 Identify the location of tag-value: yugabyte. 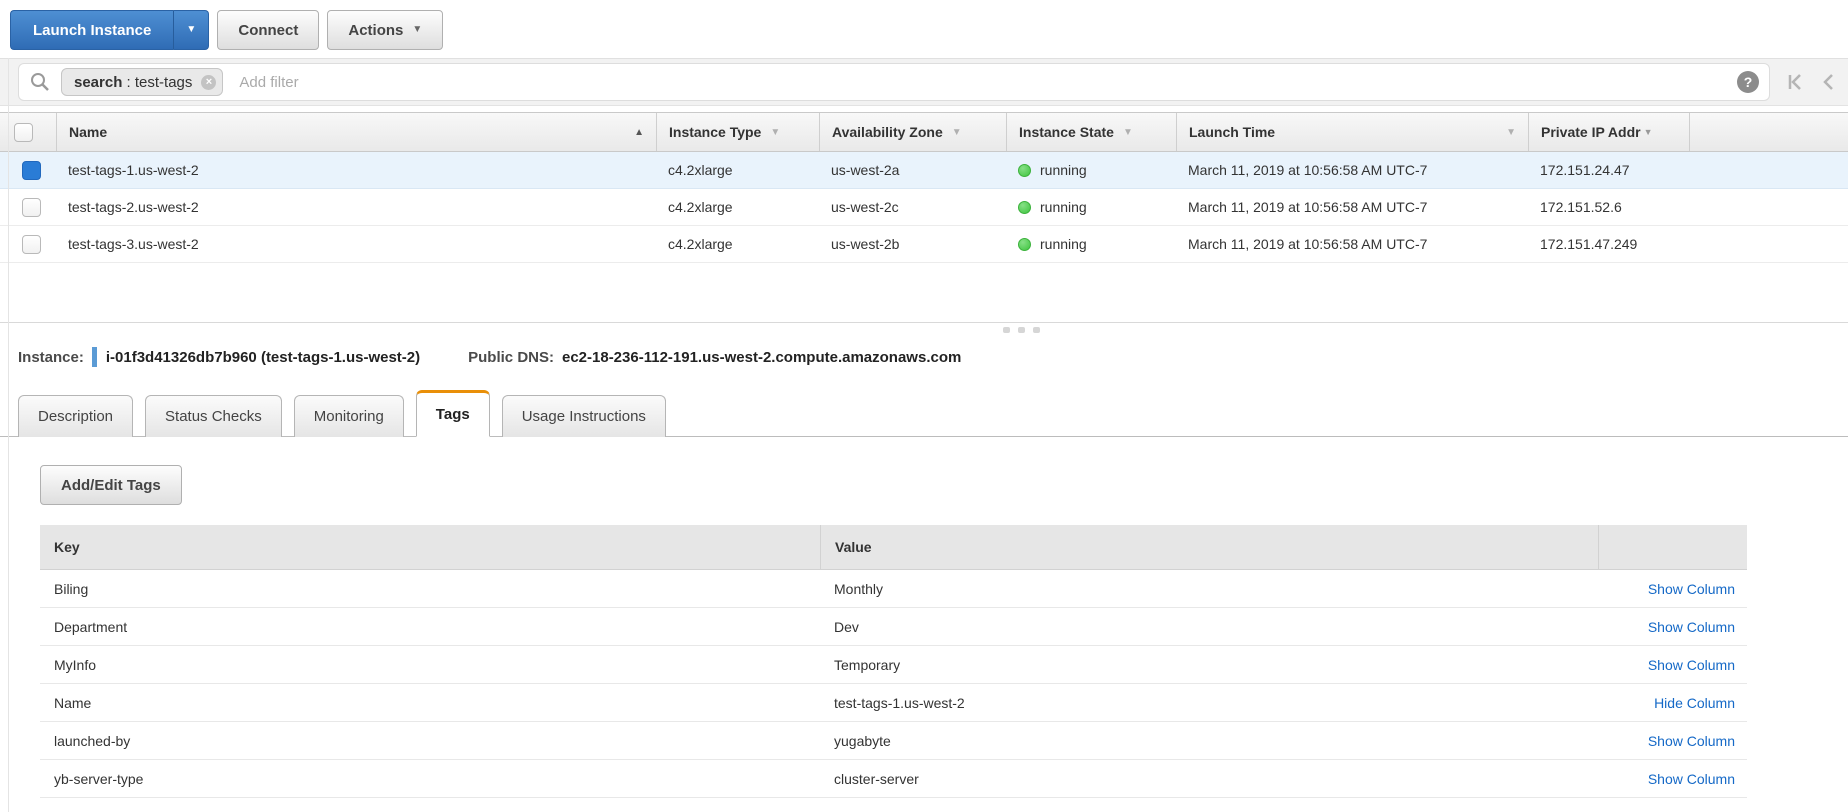
(862, 740).